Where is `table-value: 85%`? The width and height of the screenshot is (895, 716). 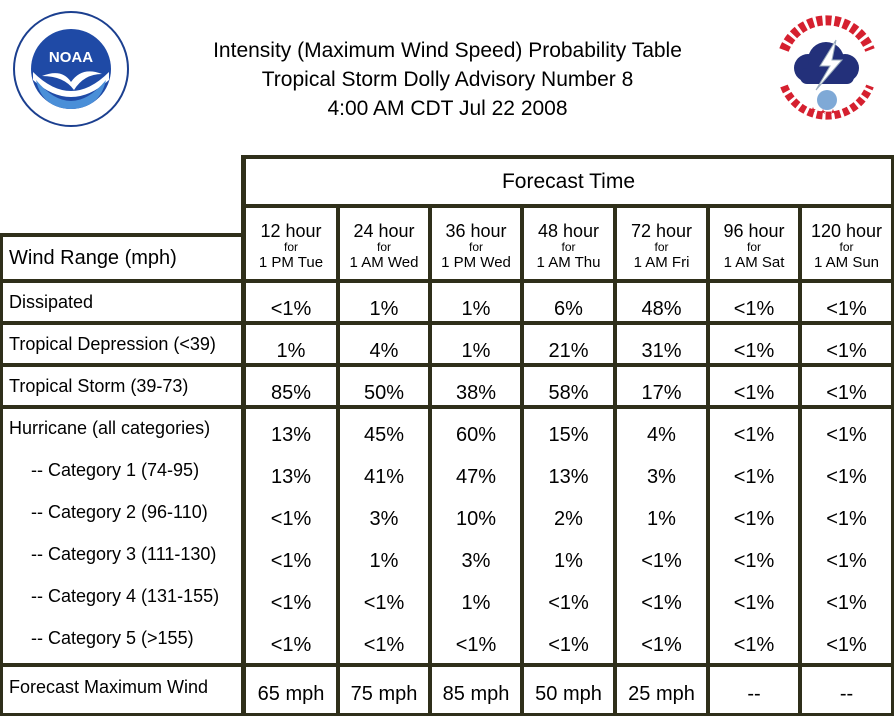
table-value: 85% is located at coordinates (291, 393).